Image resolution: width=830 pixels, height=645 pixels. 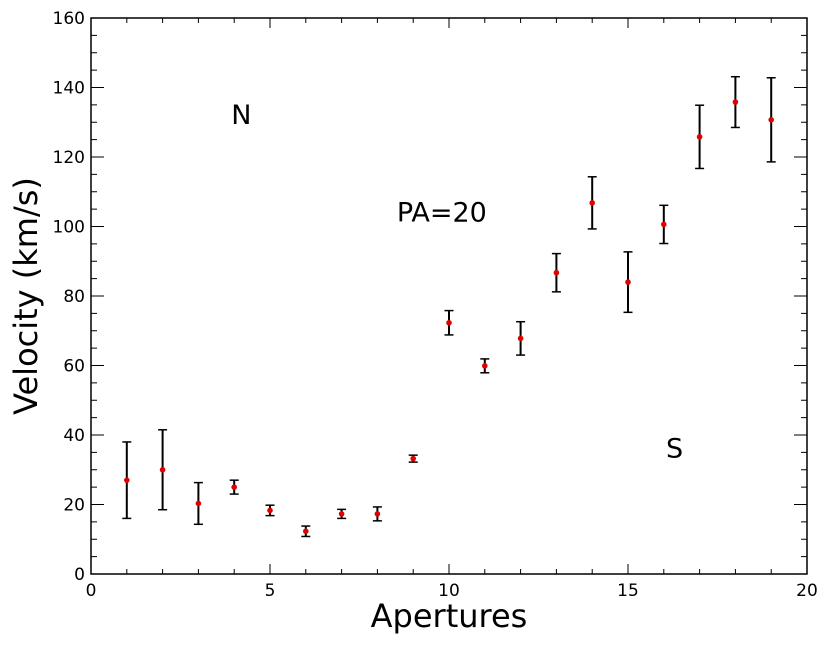 I want to click on y-tick-label: 0, so click(x=79, y=575).